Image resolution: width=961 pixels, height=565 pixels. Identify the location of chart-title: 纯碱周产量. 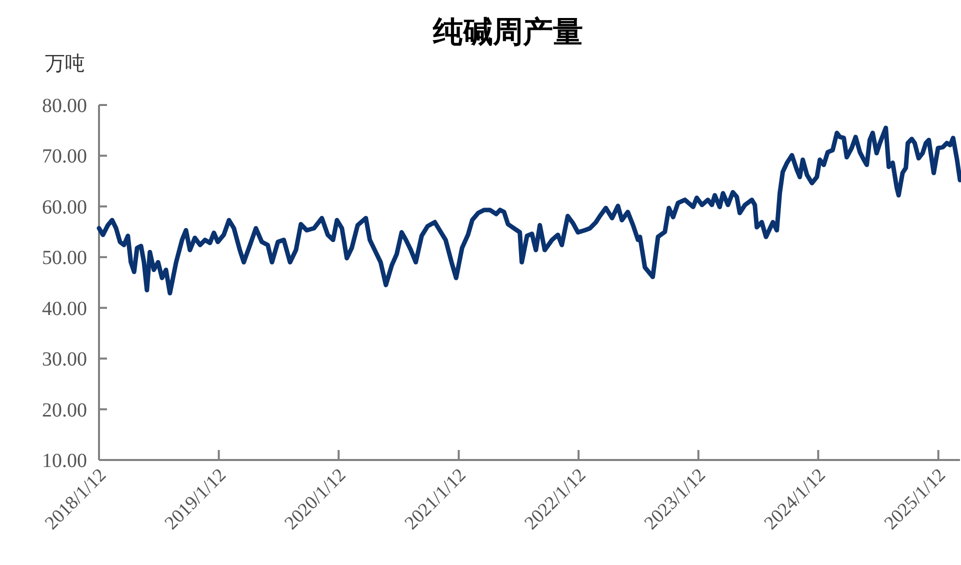
(507, 32).